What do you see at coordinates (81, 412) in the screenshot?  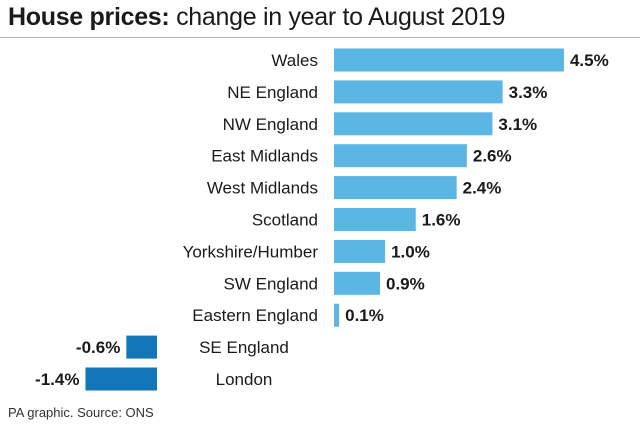 I see `source-credit: PA graphic. Source: ONS` at bounding box center [81, 412].